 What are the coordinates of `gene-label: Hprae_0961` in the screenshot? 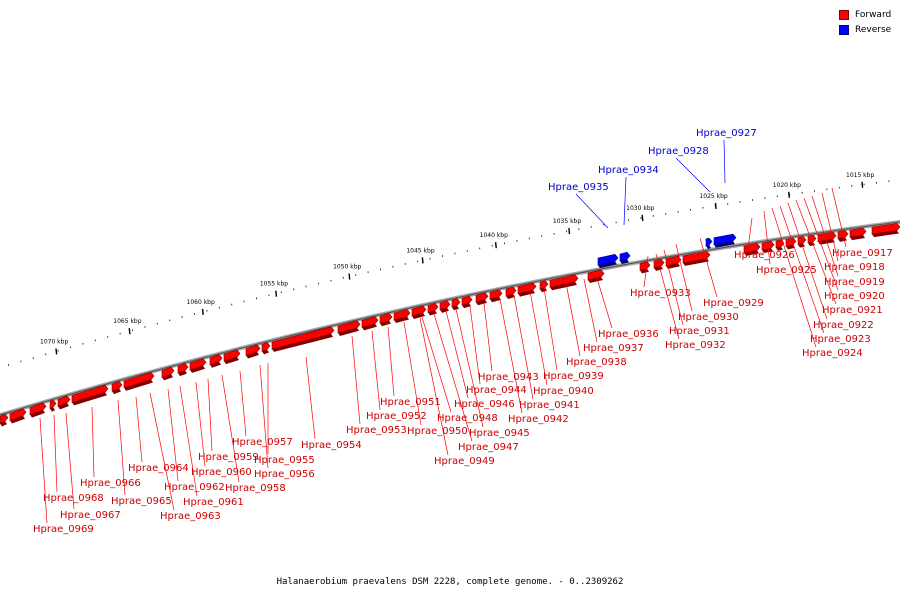 It's located at (213, 502).